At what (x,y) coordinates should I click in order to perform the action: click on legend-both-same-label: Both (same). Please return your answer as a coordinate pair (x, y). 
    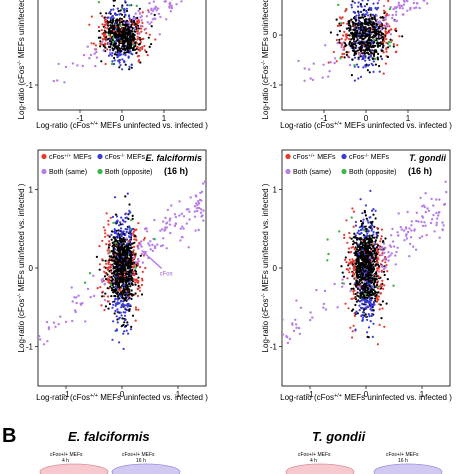
    Looking at the image, I should click on (68, 172).